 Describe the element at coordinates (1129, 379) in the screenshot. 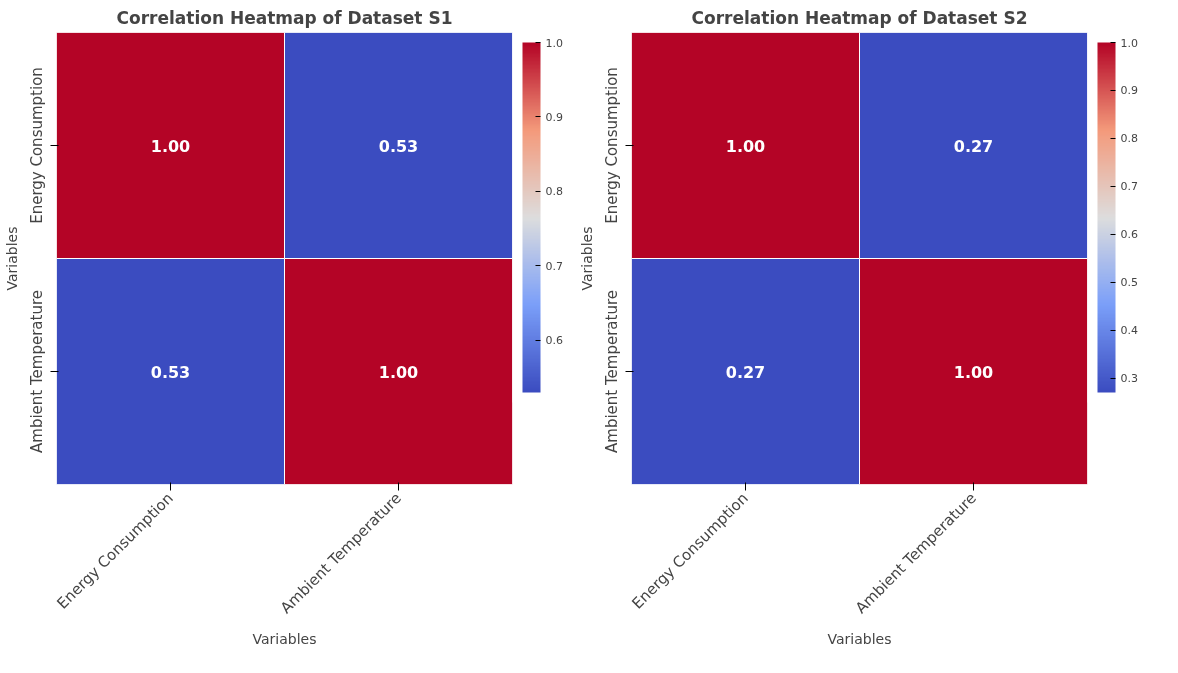

I see `color-bar-label: 0.3` at that location.